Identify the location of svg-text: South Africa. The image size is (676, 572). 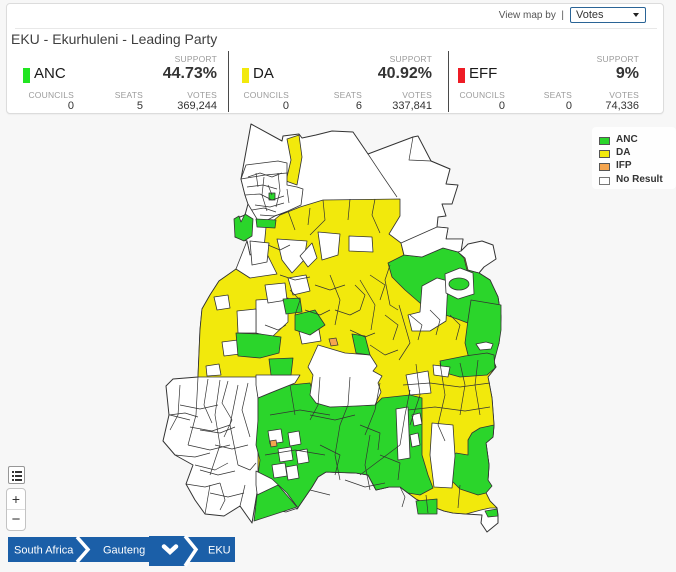
(44, 551).